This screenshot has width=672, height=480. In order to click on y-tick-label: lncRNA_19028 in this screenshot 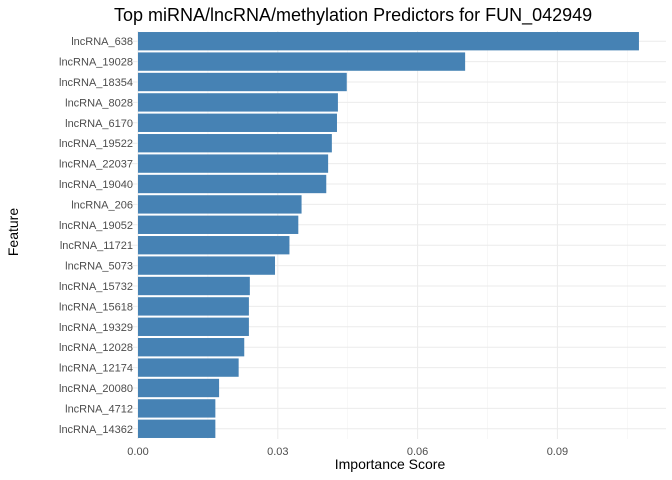, I will do `click(96, 63)`.